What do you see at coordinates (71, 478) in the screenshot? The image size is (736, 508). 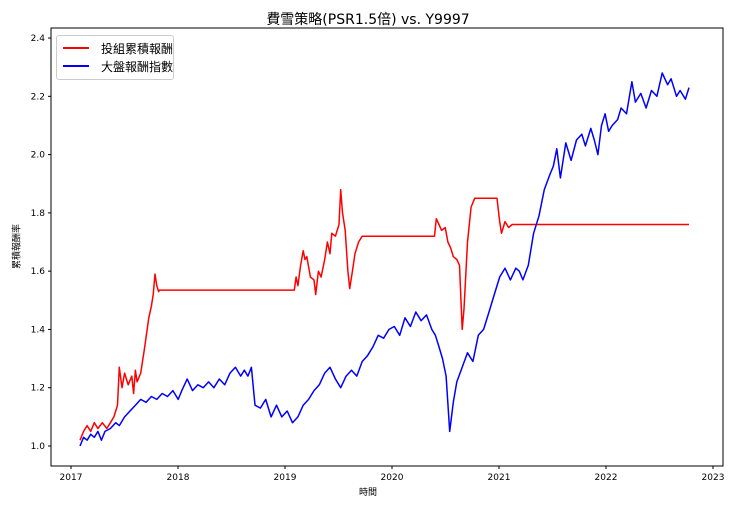 I see `x-tick-label: 2017` at bounding box center [71, 478].